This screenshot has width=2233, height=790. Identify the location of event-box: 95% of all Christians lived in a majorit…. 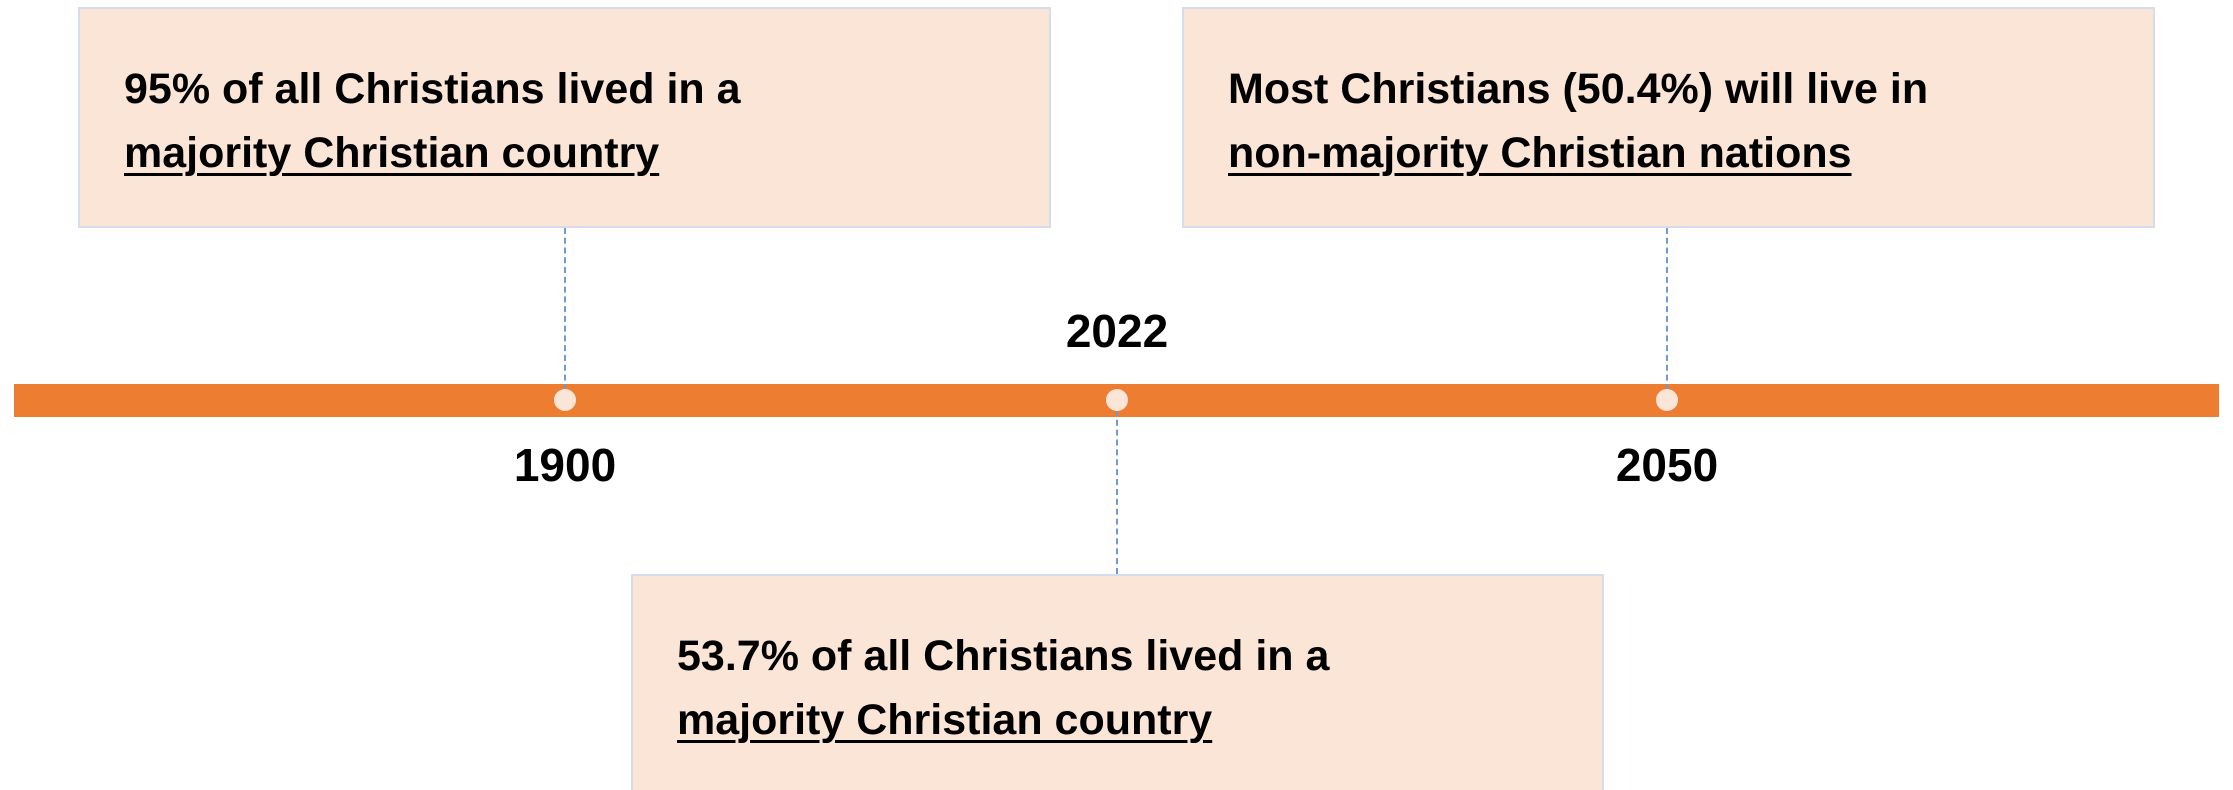
(564, 117).